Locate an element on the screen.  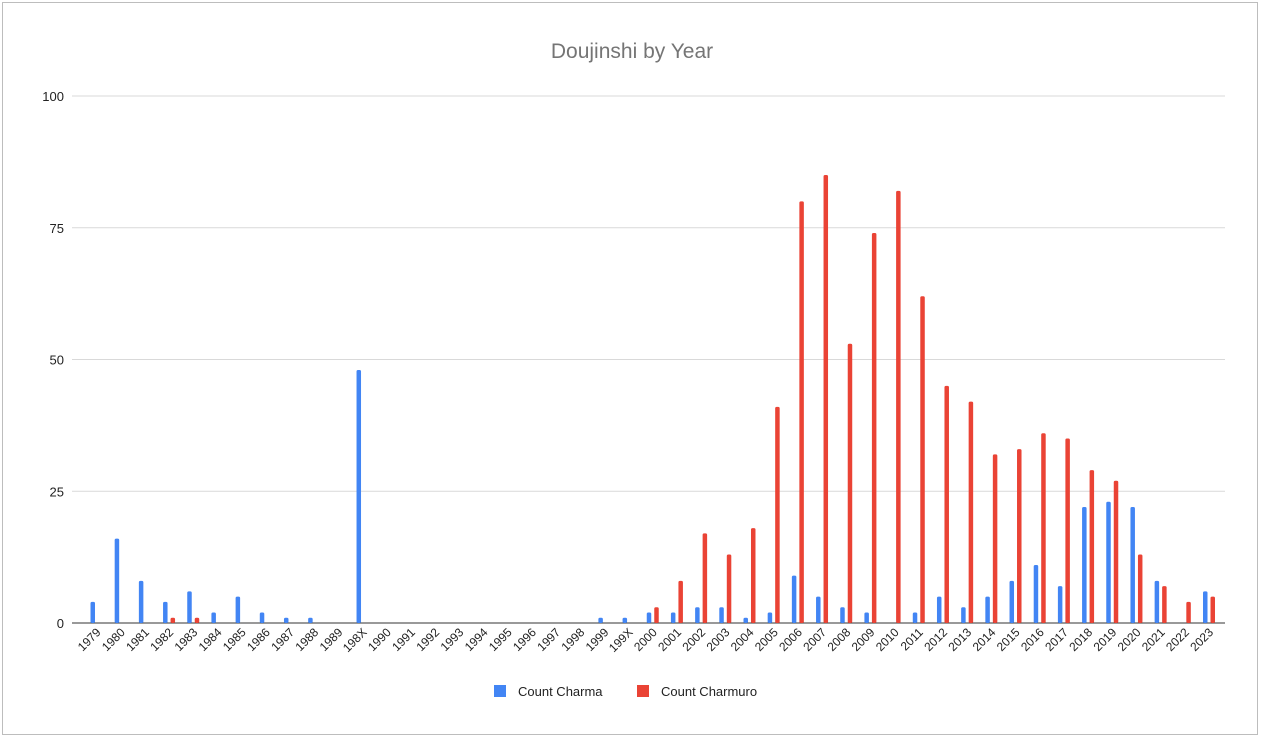
bar-charma-1981 is located at coordinates (141, 601).